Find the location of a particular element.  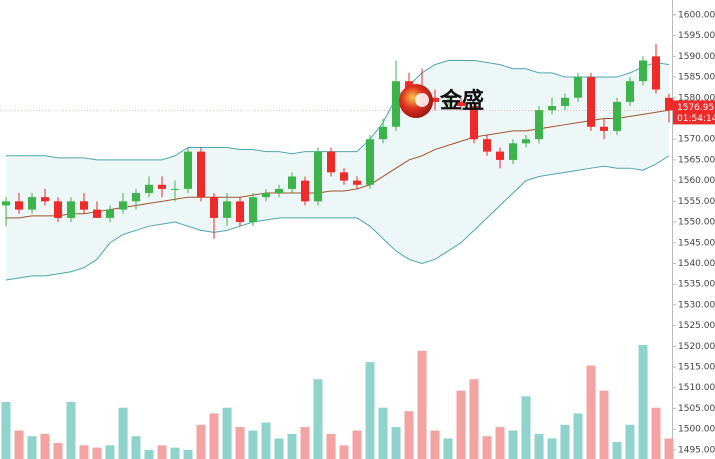

y-tick-label: 1535.00 is located at coordinates (696, 285).